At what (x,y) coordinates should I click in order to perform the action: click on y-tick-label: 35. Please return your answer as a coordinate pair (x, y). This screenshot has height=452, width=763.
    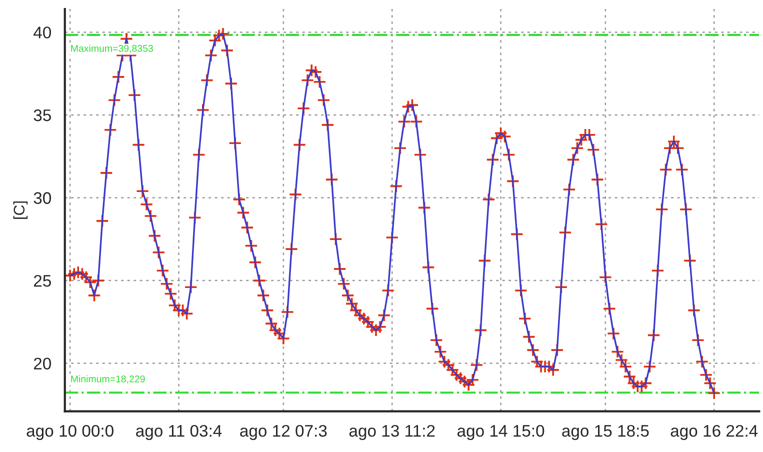
    Looking at the image, I should click on (42, 115).